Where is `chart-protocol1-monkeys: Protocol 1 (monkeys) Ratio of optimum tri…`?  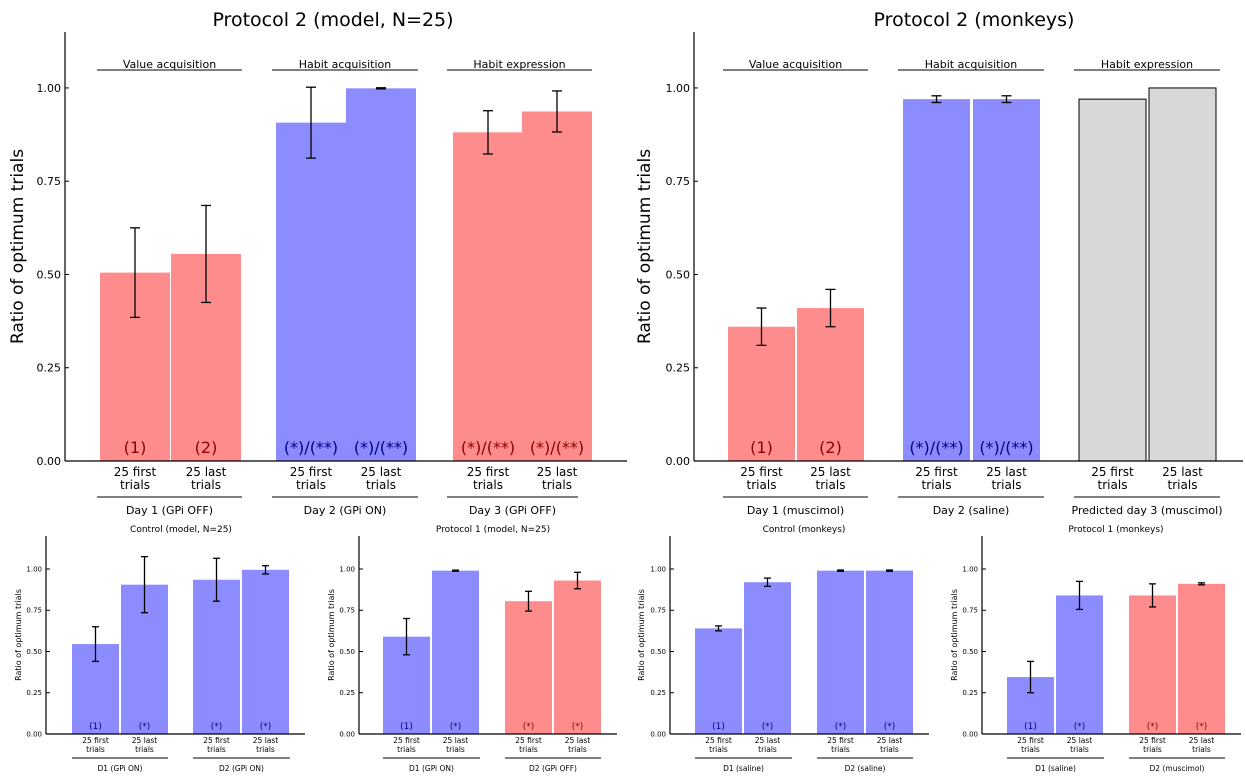
chart-protocol1-monkeys: Protocol 1 (monkeys) Ratio of optimum tri… is located at coordinates (1095, 649).